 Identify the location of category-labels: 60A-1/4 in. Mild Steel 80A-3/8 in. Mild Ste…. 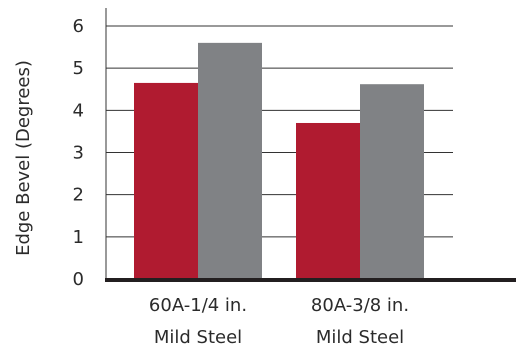
(279, 321).